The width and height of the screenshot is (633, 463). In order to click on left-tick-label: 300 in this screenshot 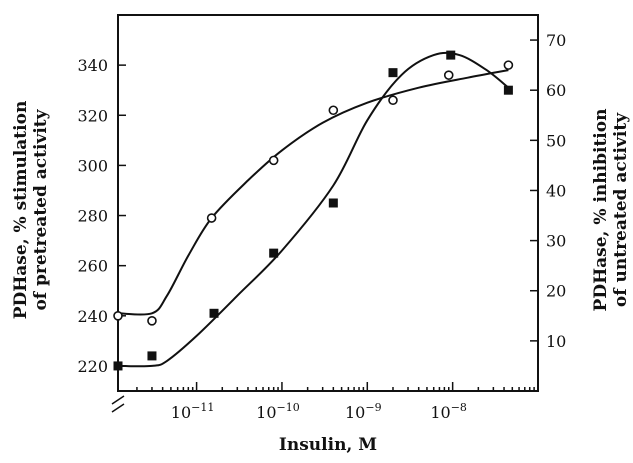, I will do `click(92, 165)`.